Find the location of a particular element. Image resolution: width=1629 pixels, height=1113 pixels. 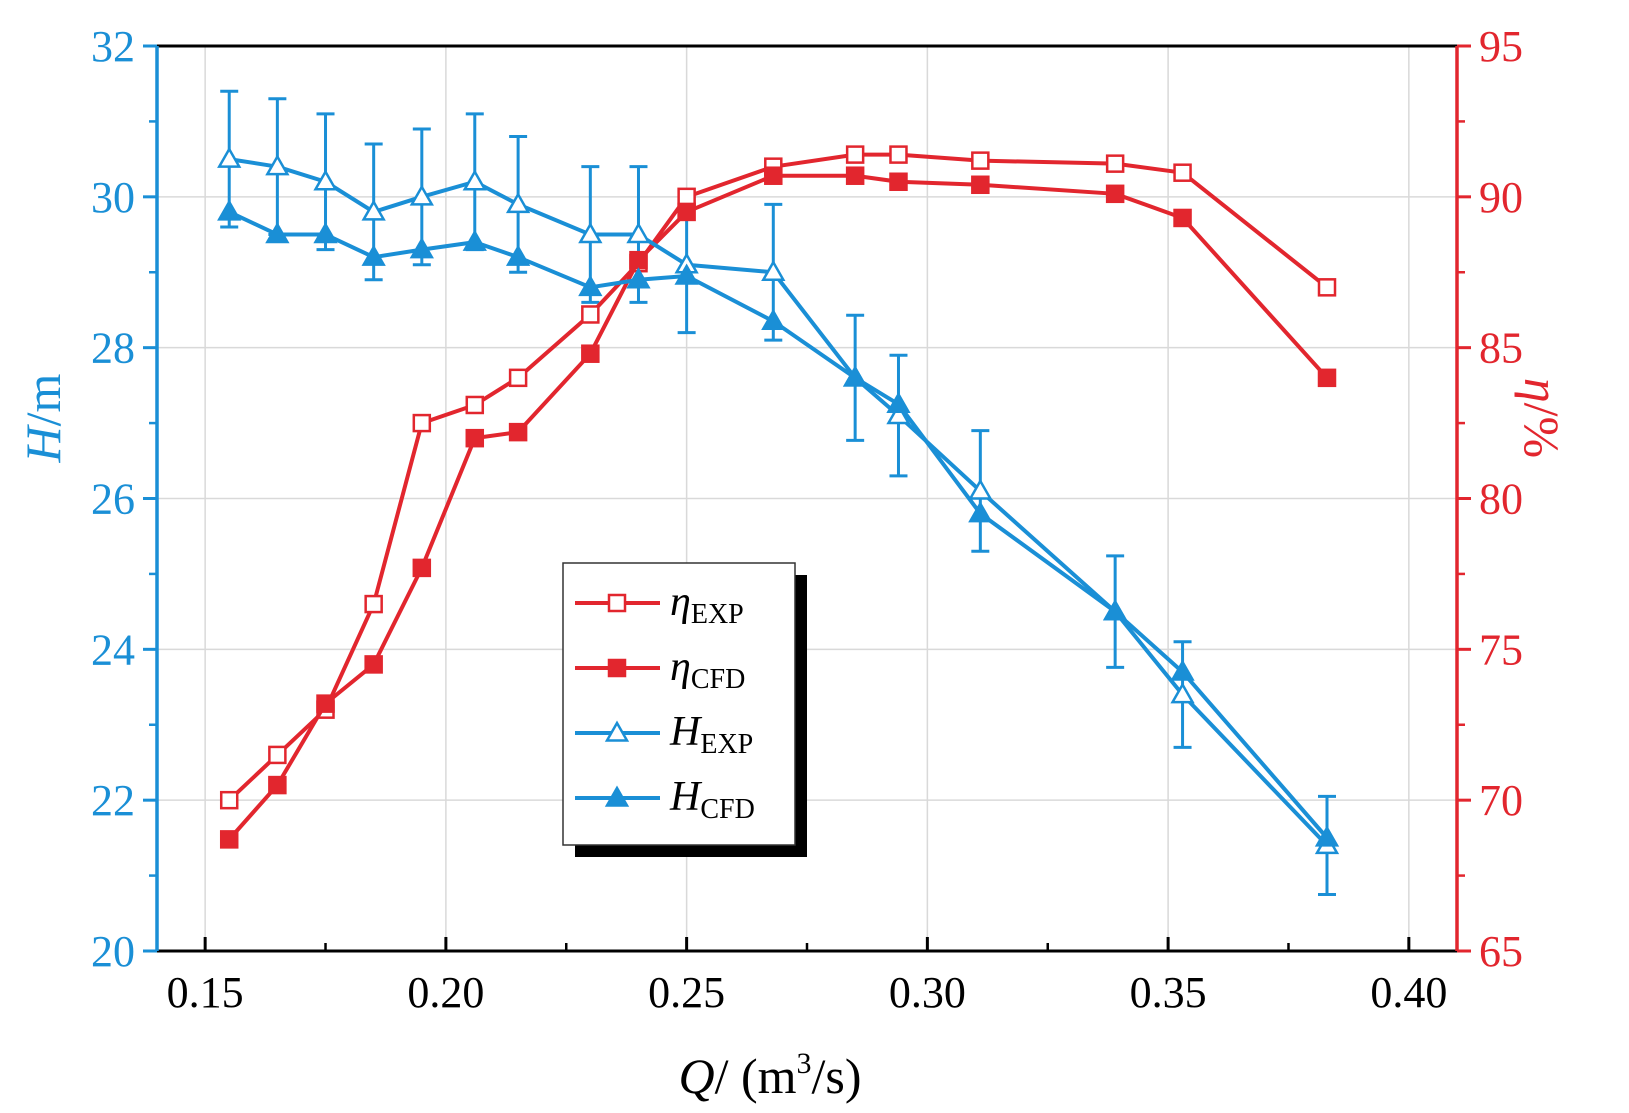

legend-label-eta-cfd: ηCFD is located at coordinates (707, 669).